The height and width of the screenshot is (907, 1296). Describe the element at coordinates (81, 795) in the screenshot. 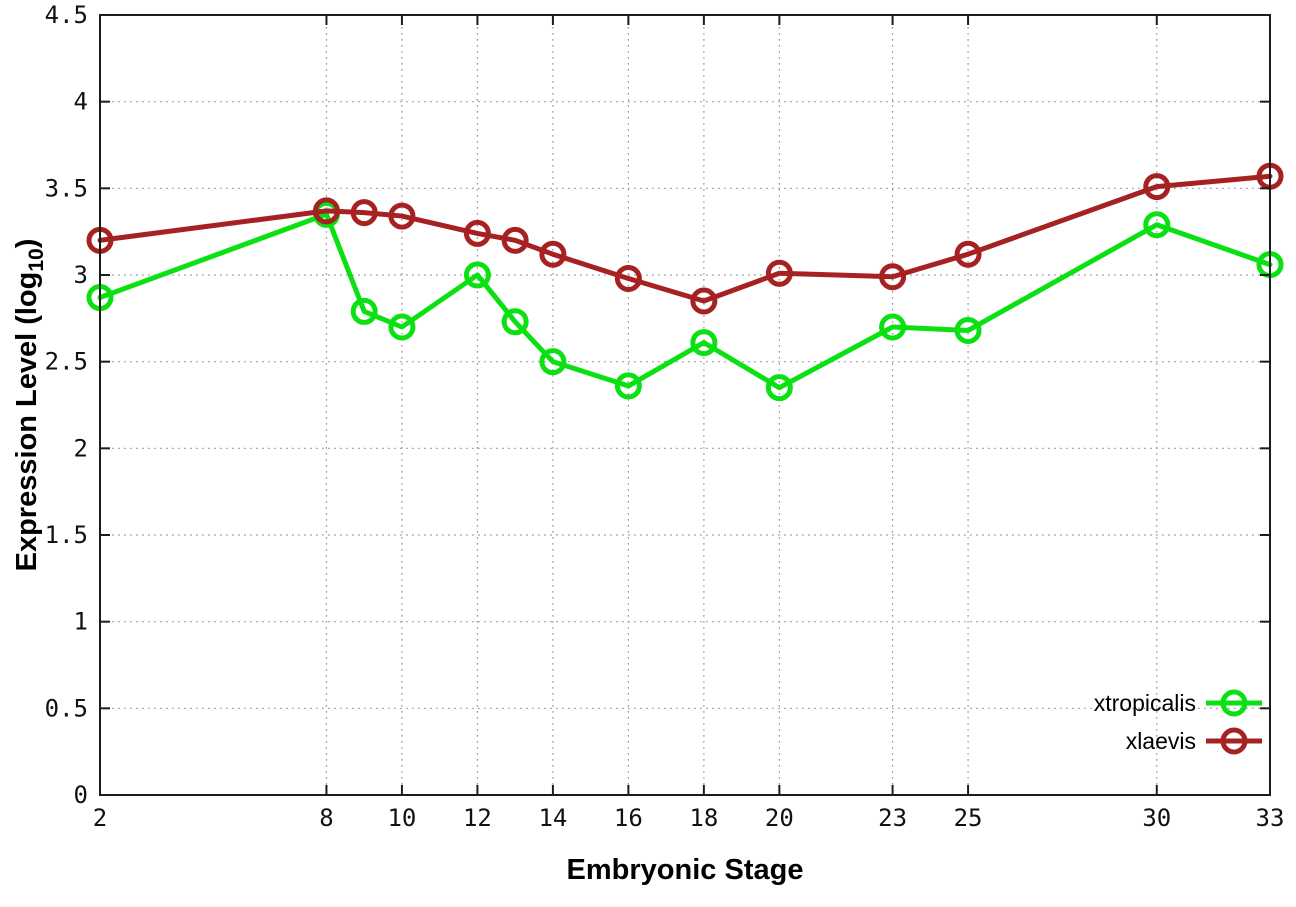

I see `y-tick-label: 0` at that location.